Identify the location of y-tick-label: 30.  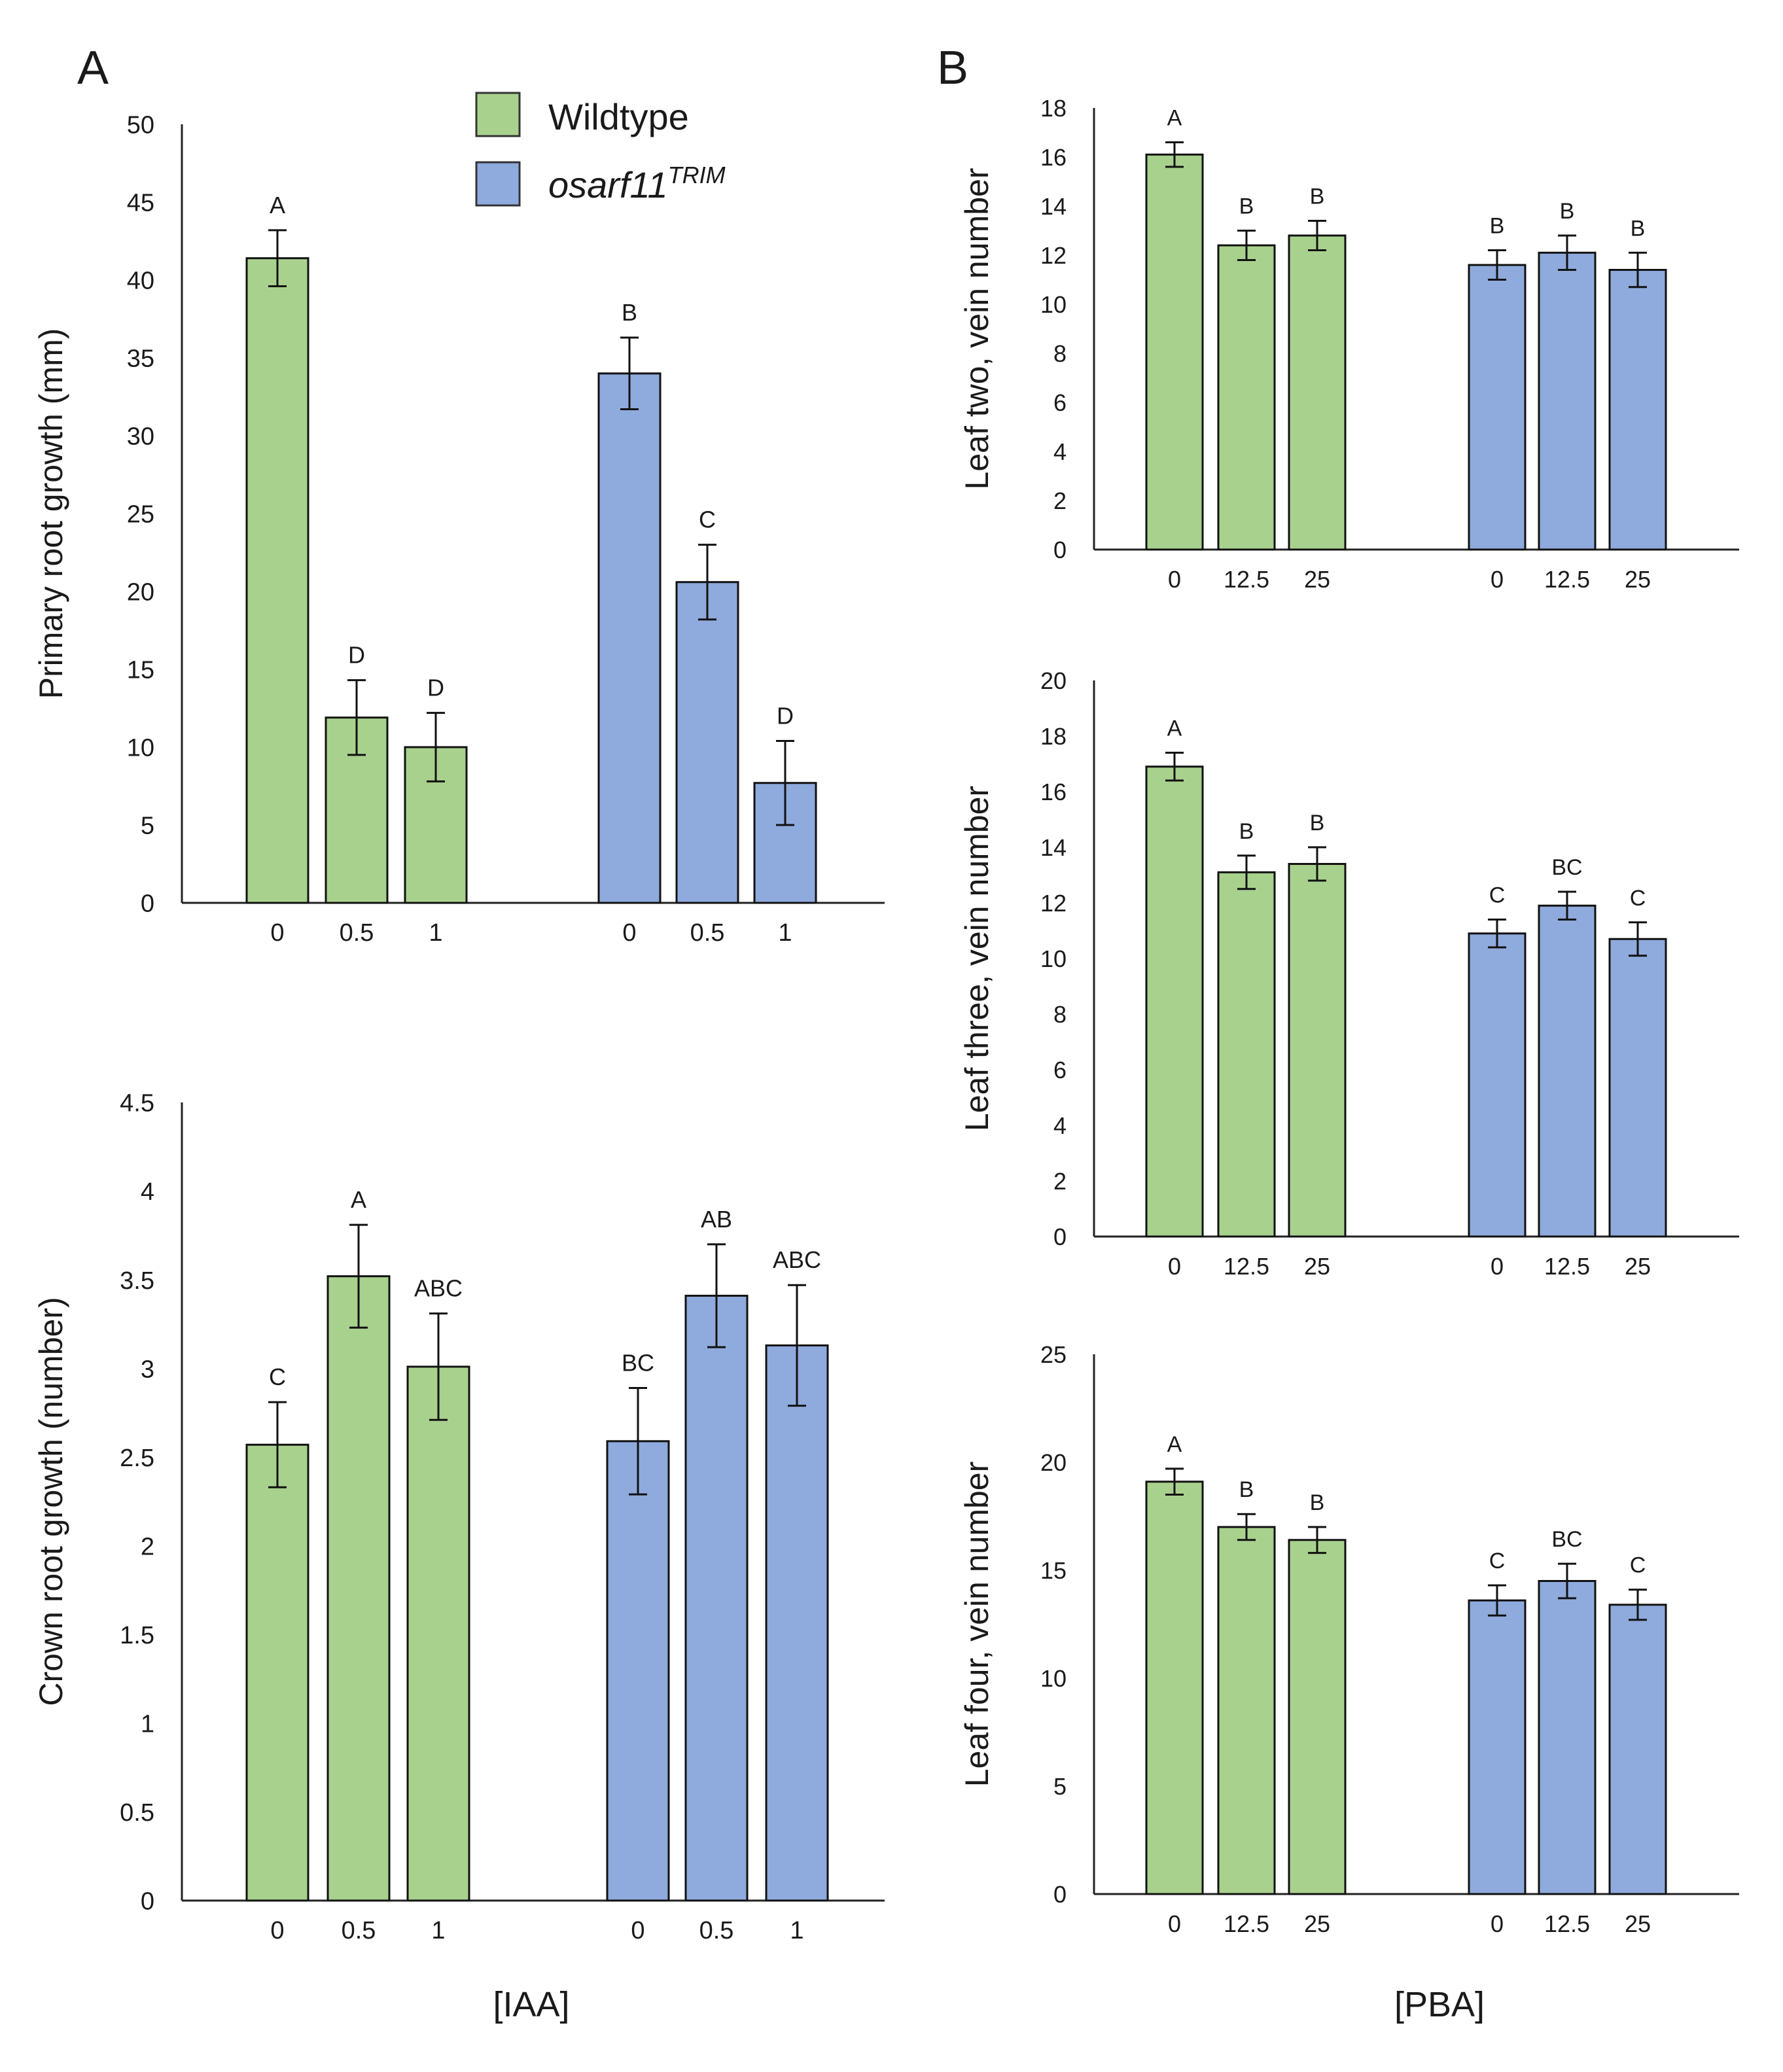
(141, 437).